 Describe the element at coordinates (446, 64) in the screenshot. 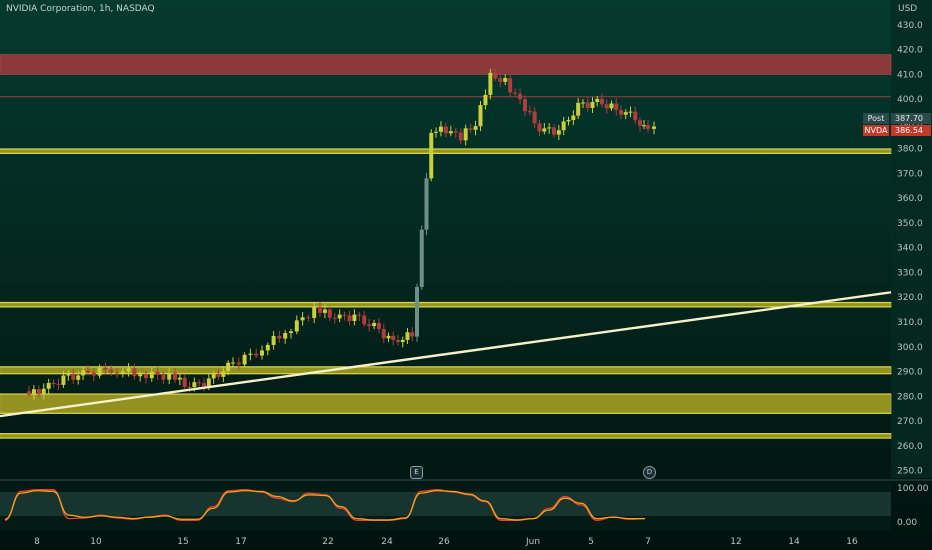

I see `resistance-zone` at that location.